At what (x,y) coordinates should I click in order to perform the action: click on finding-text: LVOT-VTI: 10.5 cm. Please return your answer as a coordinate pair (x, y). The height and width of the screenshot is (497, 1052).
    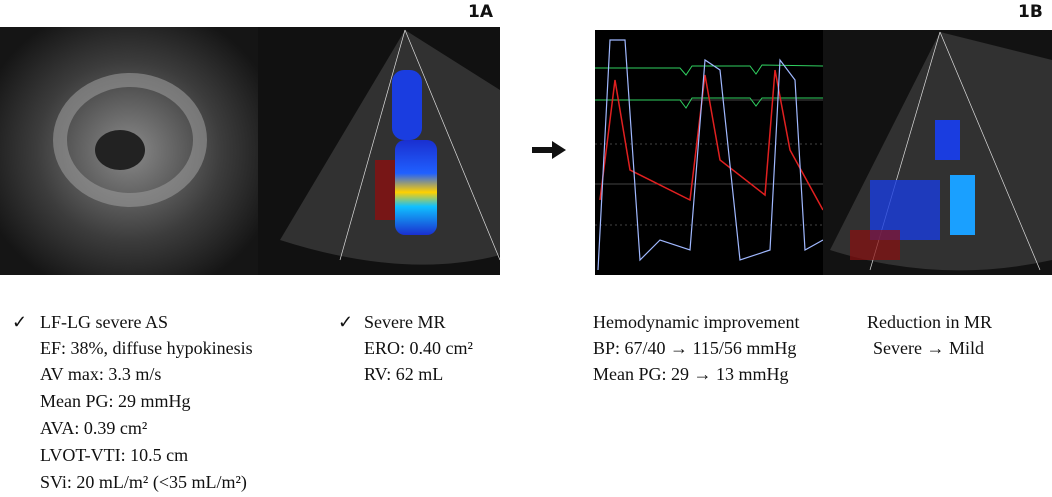
    Looking at the image, I should click on (114, 455).